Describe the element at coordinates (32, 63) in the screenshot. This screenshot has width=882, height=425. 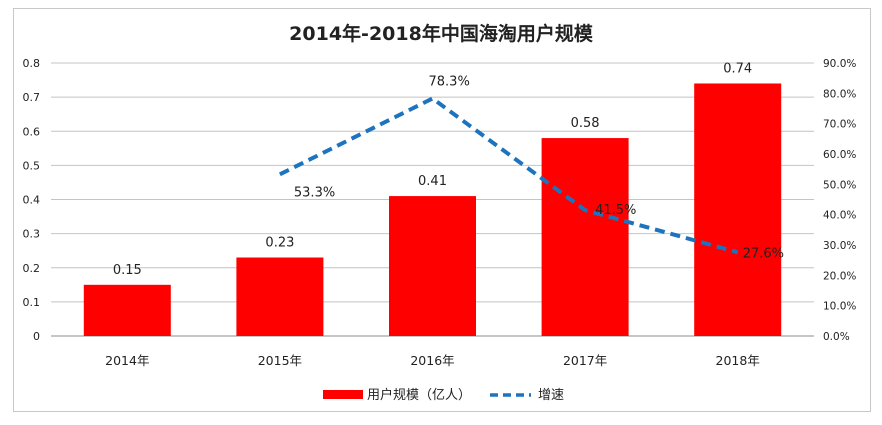
I see `left-tick-label: 0.8` at that location.